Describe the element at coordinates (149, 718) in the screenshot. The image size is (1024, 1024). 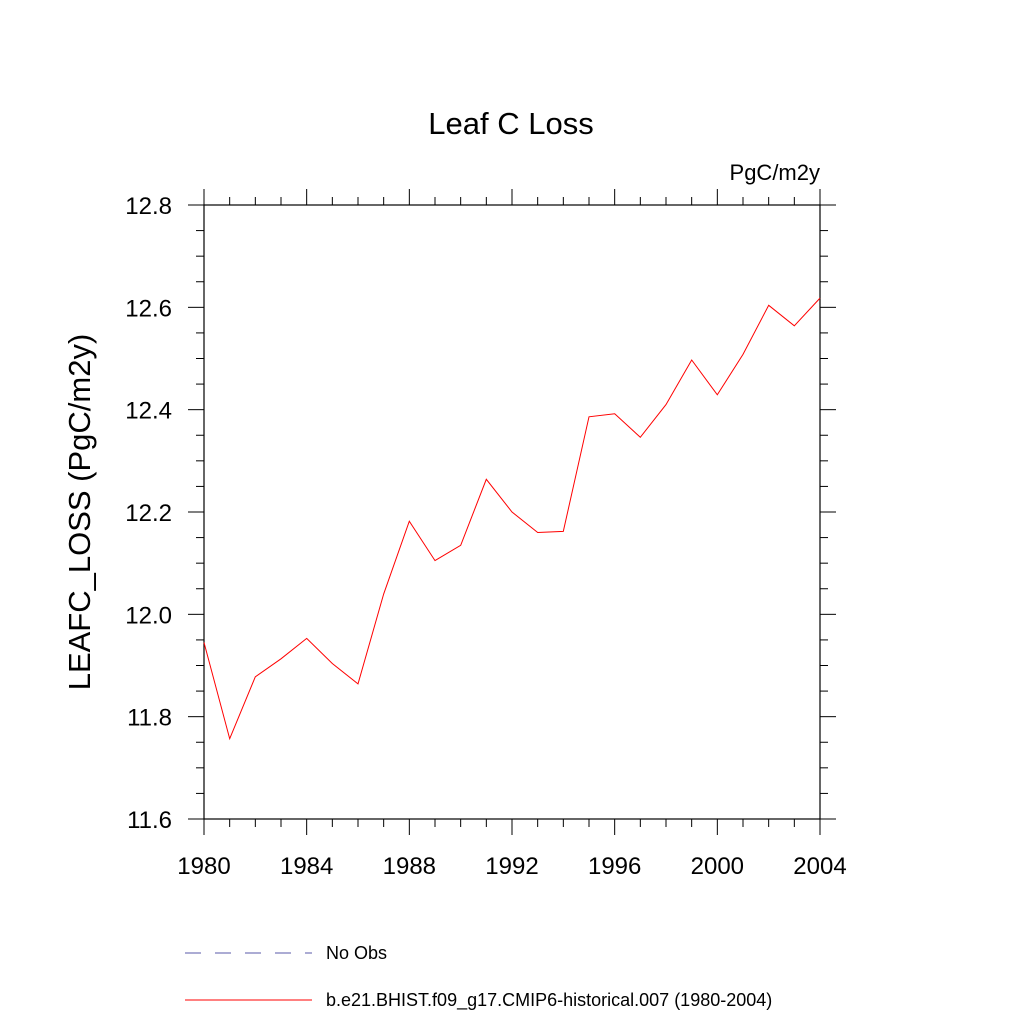
I see `y-tick-label: 11.8` at that location.